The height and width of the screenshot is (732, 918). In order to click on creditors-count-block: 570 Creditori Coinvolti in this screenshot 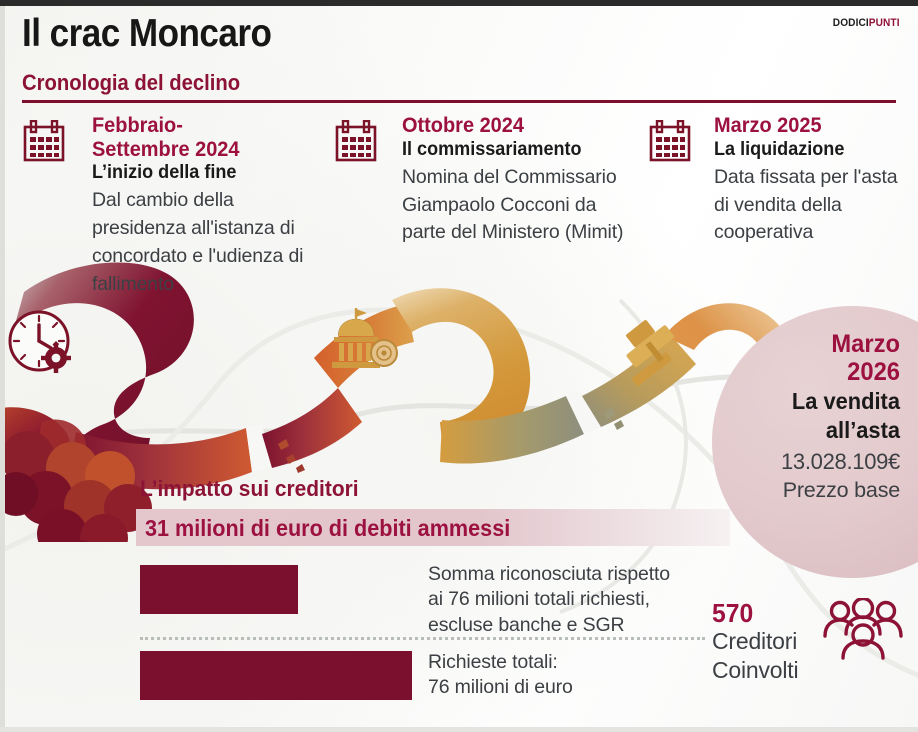, I will do `click(755, 641)`.